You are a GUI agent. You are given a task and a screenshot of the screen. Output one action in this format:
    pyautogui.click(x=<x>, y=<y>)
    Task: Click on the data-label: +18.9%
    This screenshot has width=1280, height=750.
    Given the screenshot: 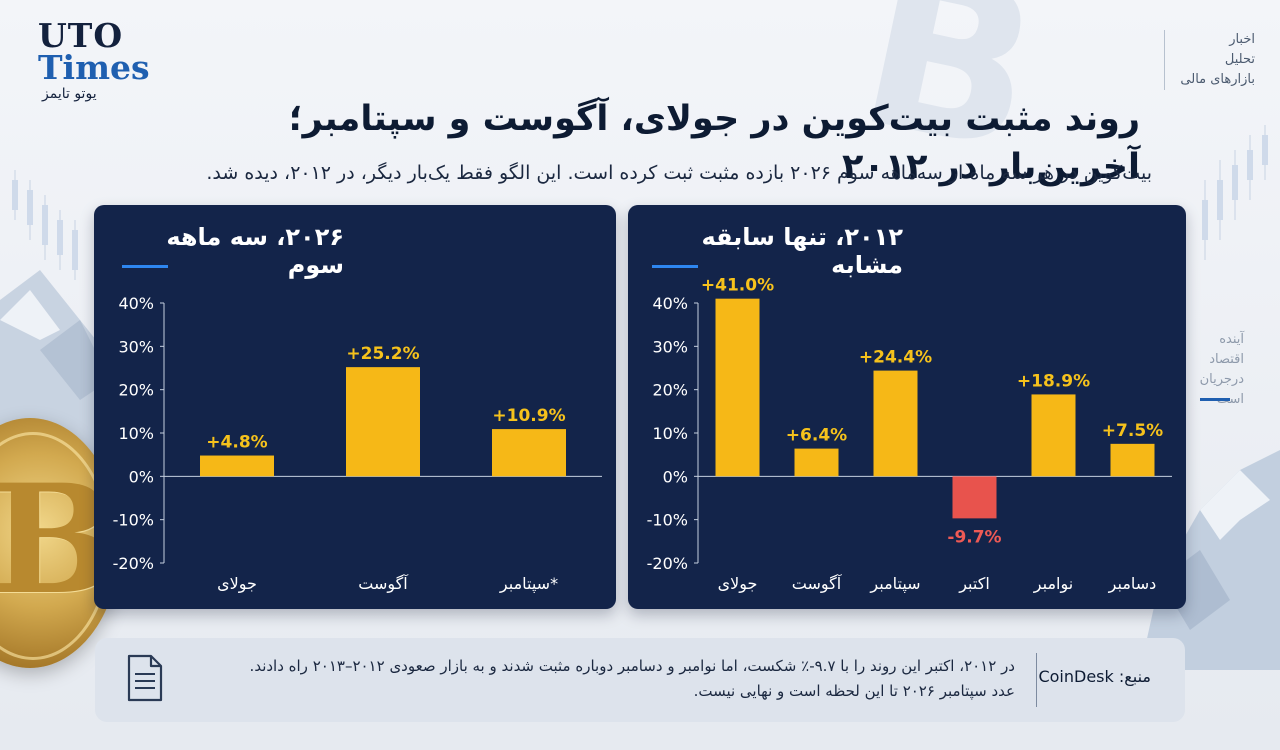 What is the action you would take?
    pyautogui.click(x=1053, y=381)
    